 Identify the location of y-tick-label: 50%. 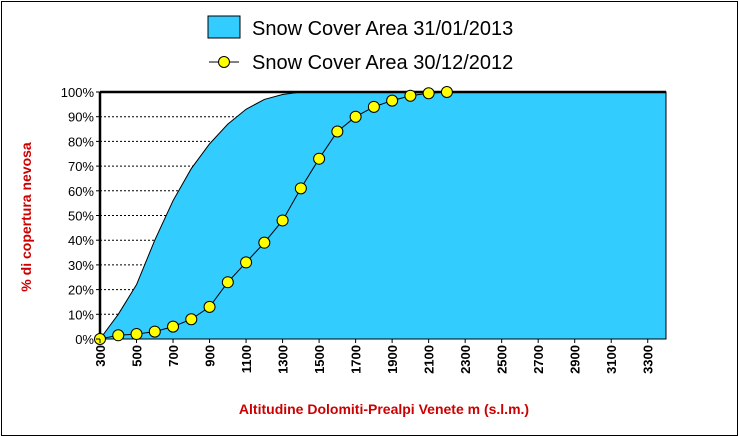
(81, 216).